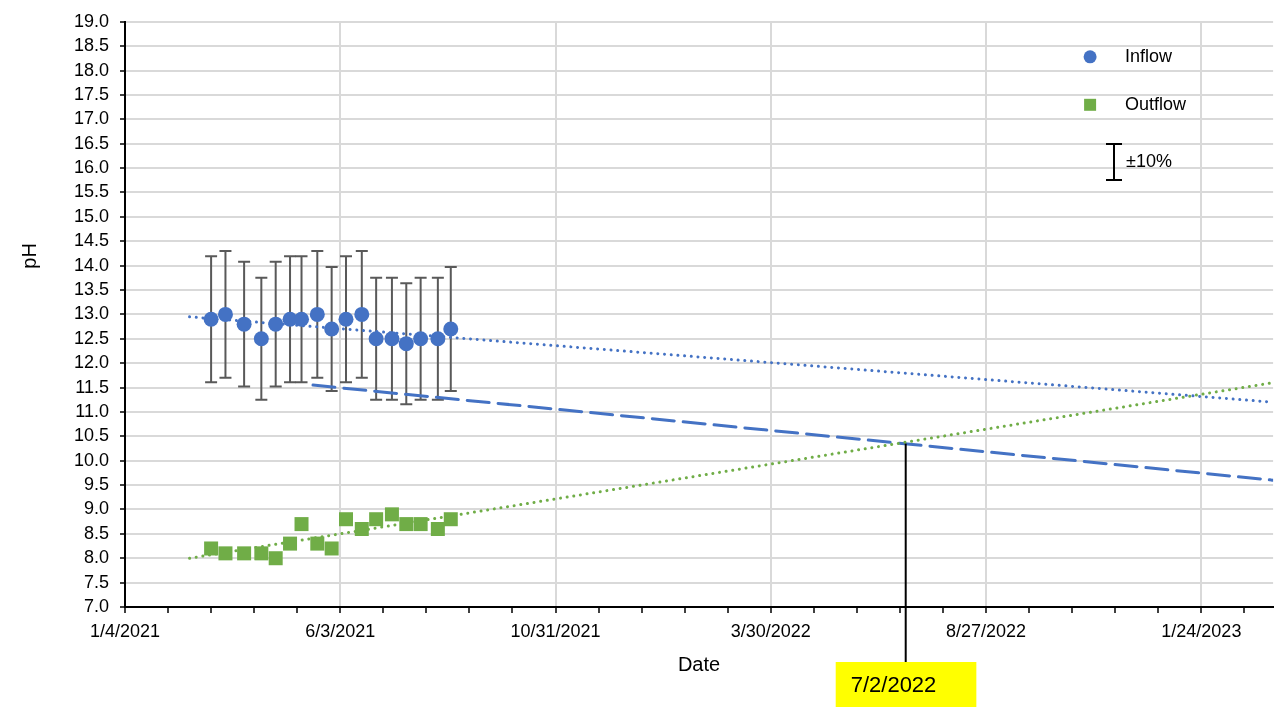  Describe the element at coordinates (96, 557) in the screenshot. I see `y-tick-label: 8.0` at that location.